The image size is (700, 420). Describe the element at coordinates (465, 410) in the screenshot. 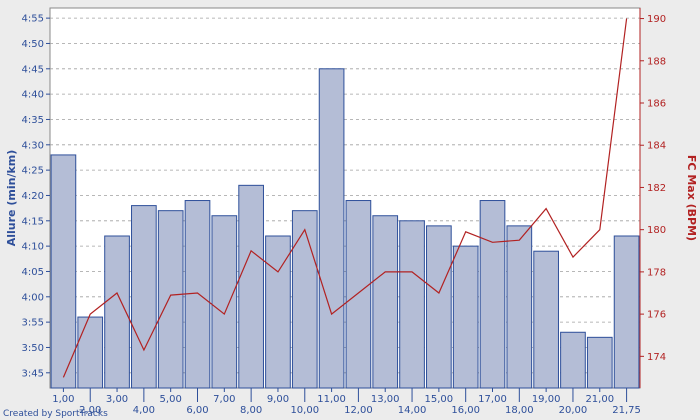

I see `x-tick-label: 16,00` at that location.